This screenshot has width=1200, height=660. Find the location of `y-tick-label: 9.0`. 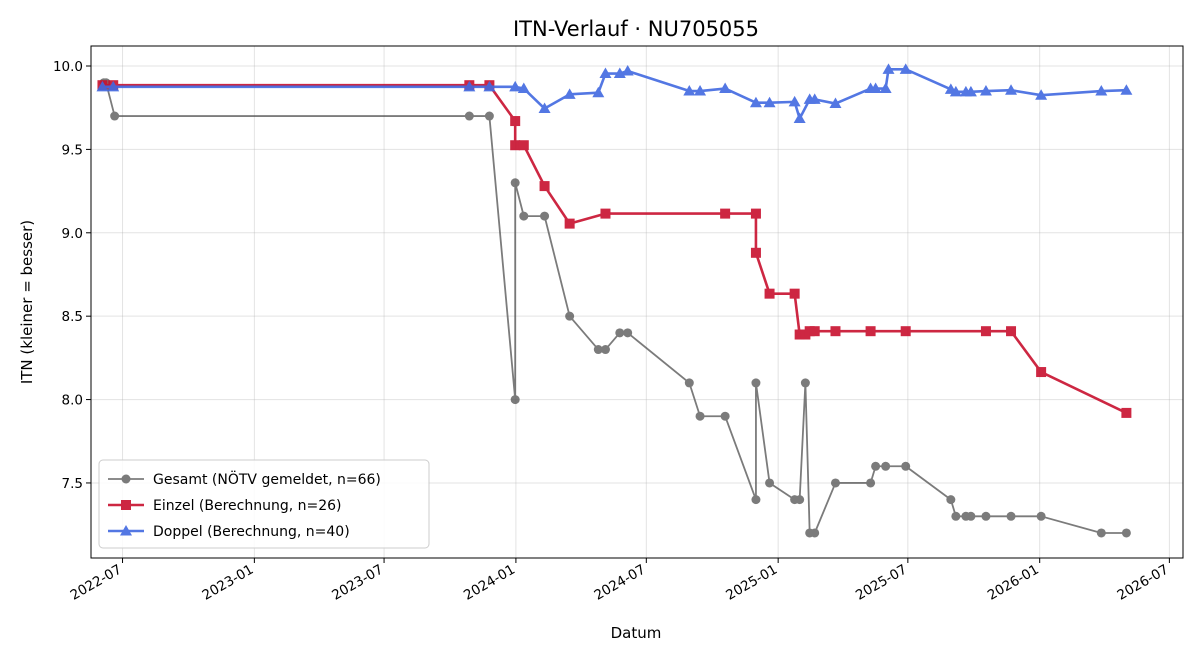

y-tick-label: 9.0 is located at coordinates (72, 234).